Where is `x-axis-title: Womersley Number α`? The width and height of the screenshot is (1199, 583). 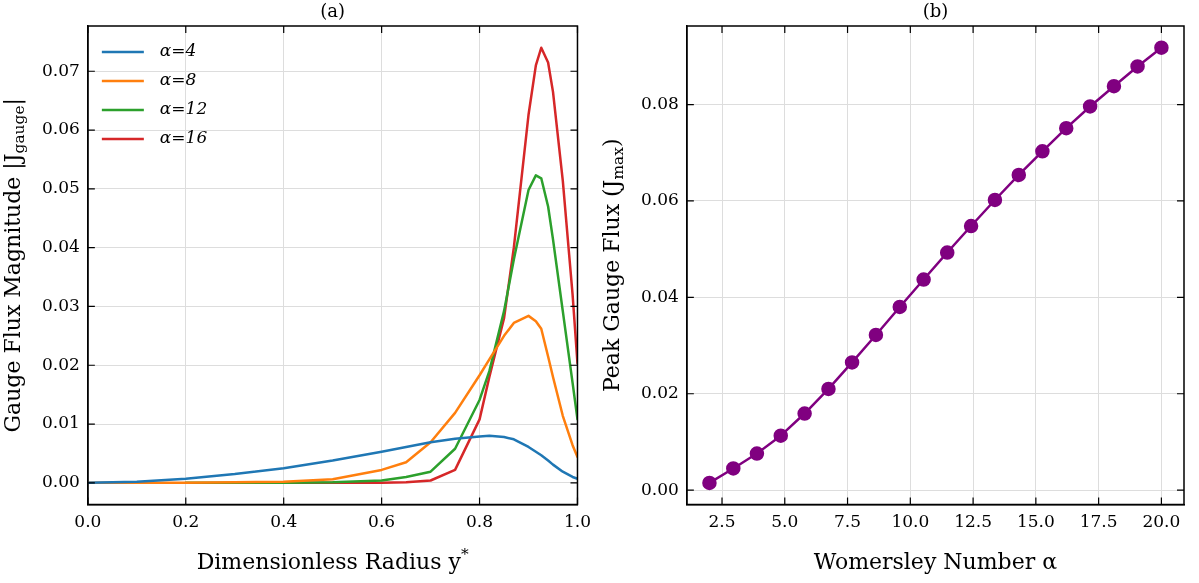
x-axis-title: Womersley Number α is located at coordinates (935, 561).